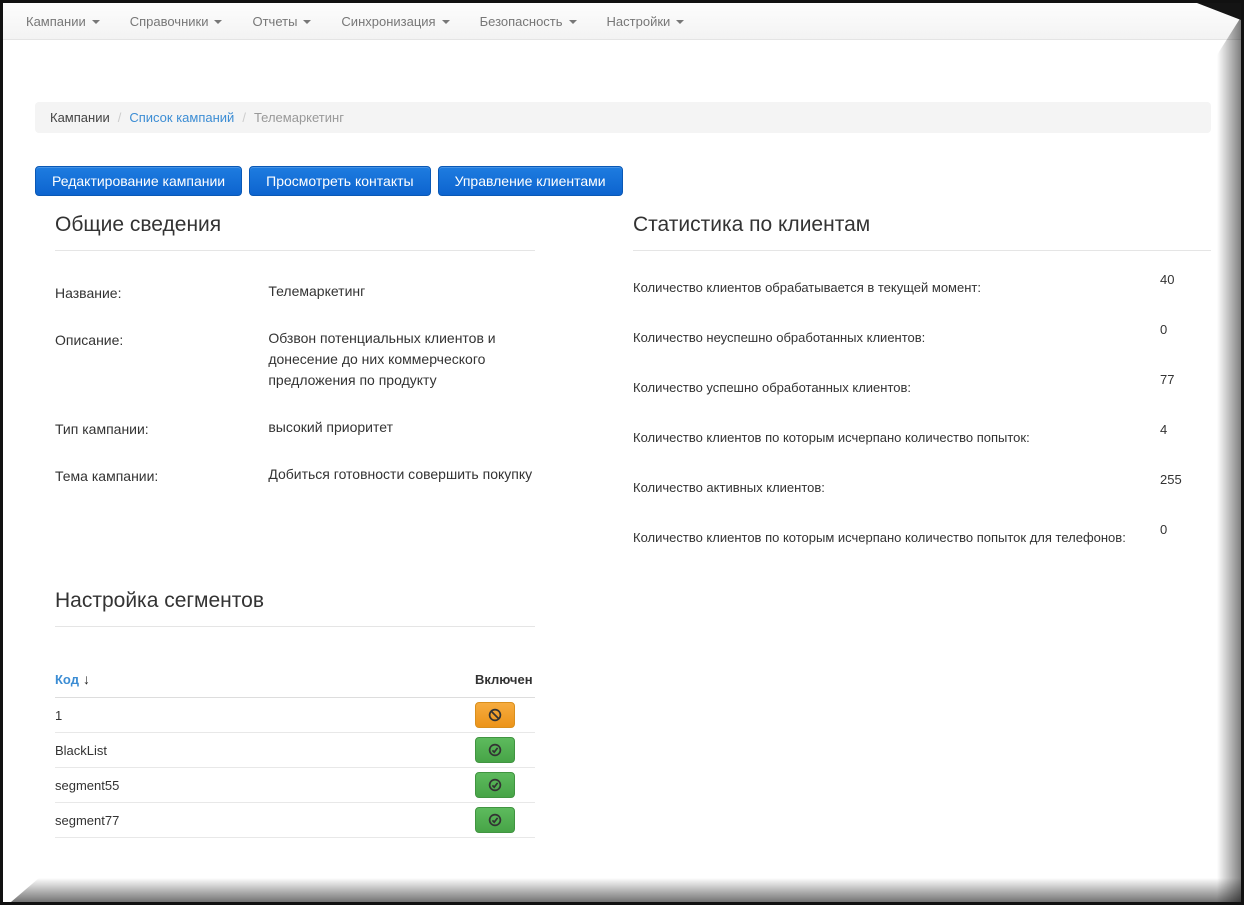  Describe the element at coordinates (295, 232) in the screenshot. I see `general-info-title: Общие сведения` at that location.